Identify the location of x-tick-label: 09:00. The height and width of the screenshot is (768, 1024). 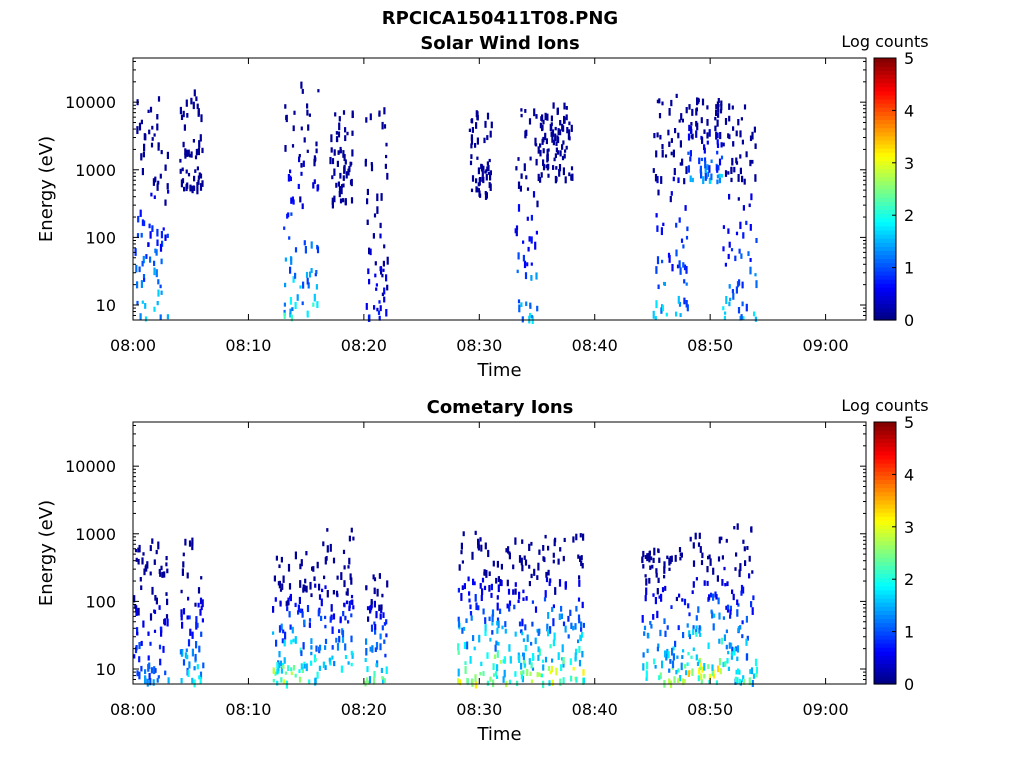
(826, 345).